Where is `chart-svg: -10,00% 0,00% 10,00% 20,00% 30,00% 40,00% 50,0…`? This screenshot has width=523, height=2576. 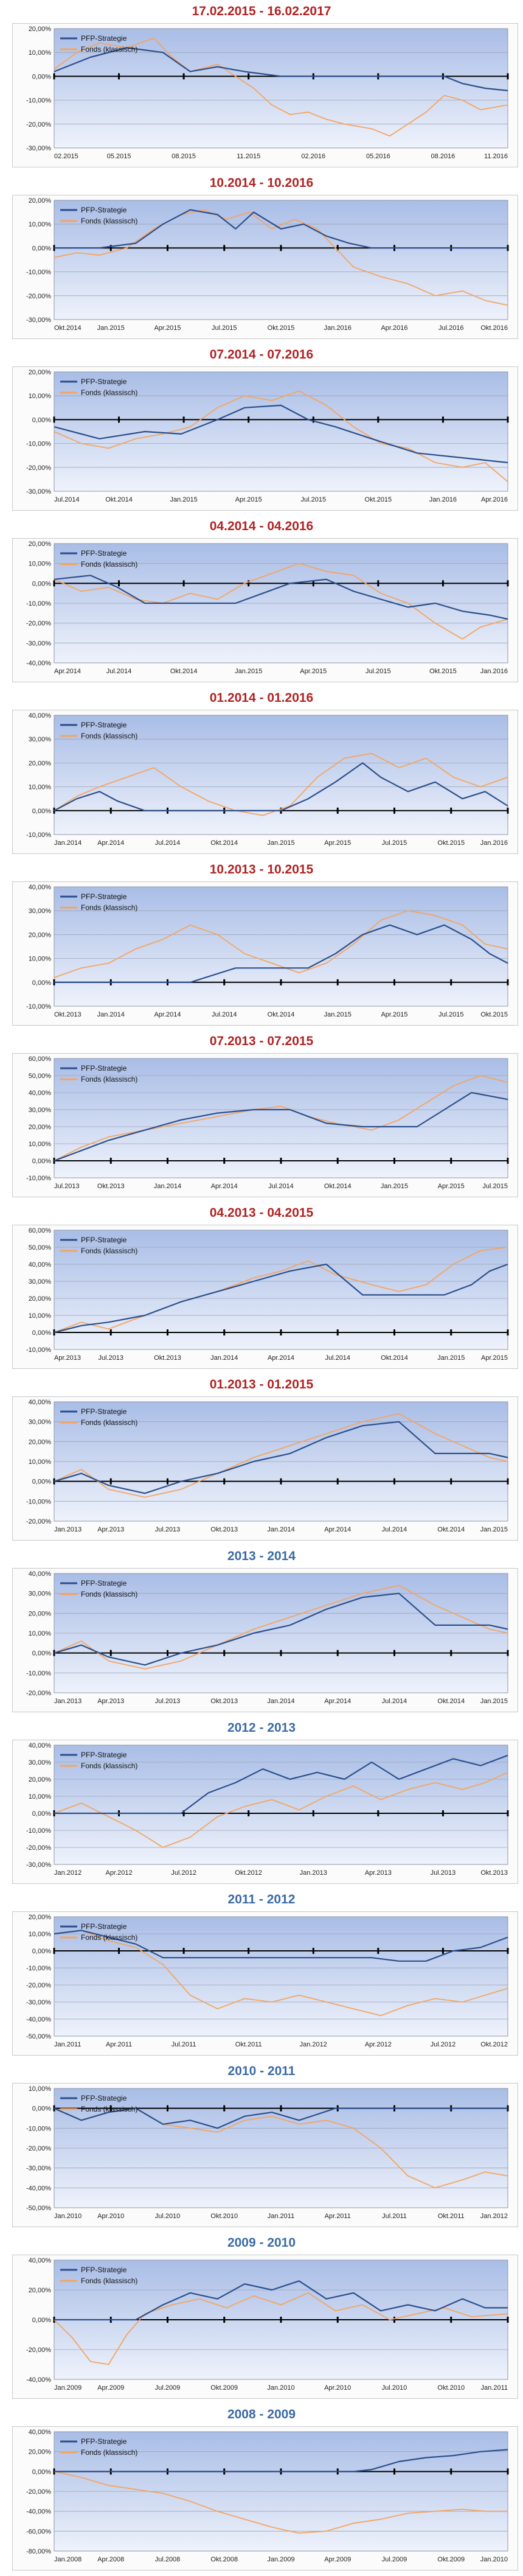 chart-svg: -10,00% 0,00% 10,00% 20,00% 30,00% 40,00% 50,0… is located at coordinates (267, 1122).